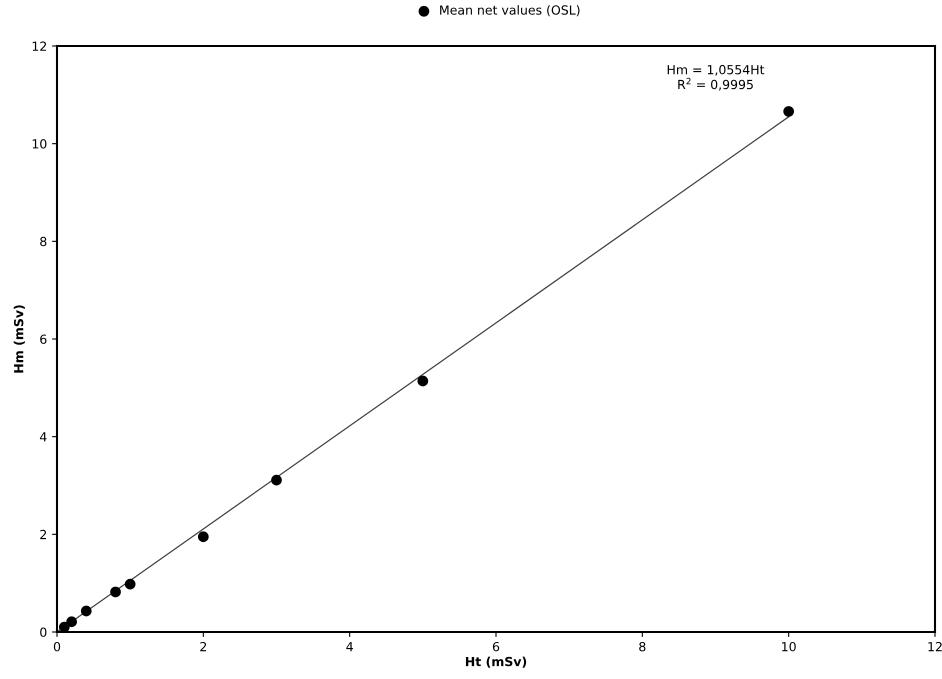 The width and height of the screenshot is (942, 679). What do you see at coordinates (349, 647) in the screenshot?
I see `x-tick-label: 4` at bounding box center [349, 647].